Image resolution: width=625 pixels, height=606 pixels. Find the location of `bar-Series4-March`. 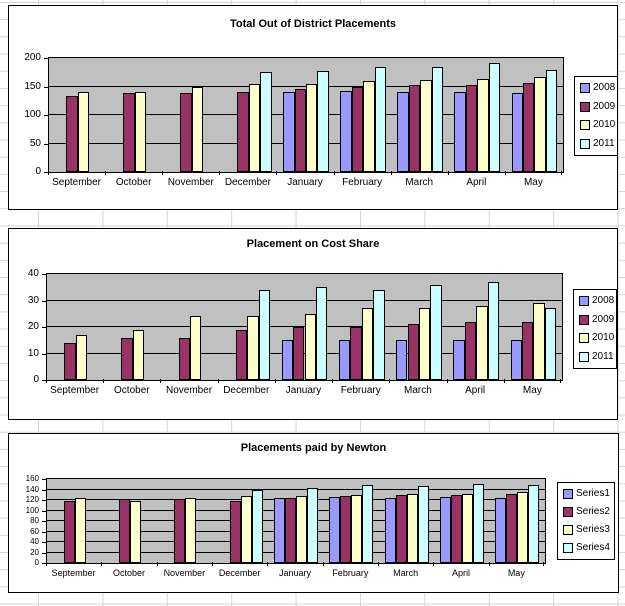

bar-Series4-March is located at coordinates (423, 524).